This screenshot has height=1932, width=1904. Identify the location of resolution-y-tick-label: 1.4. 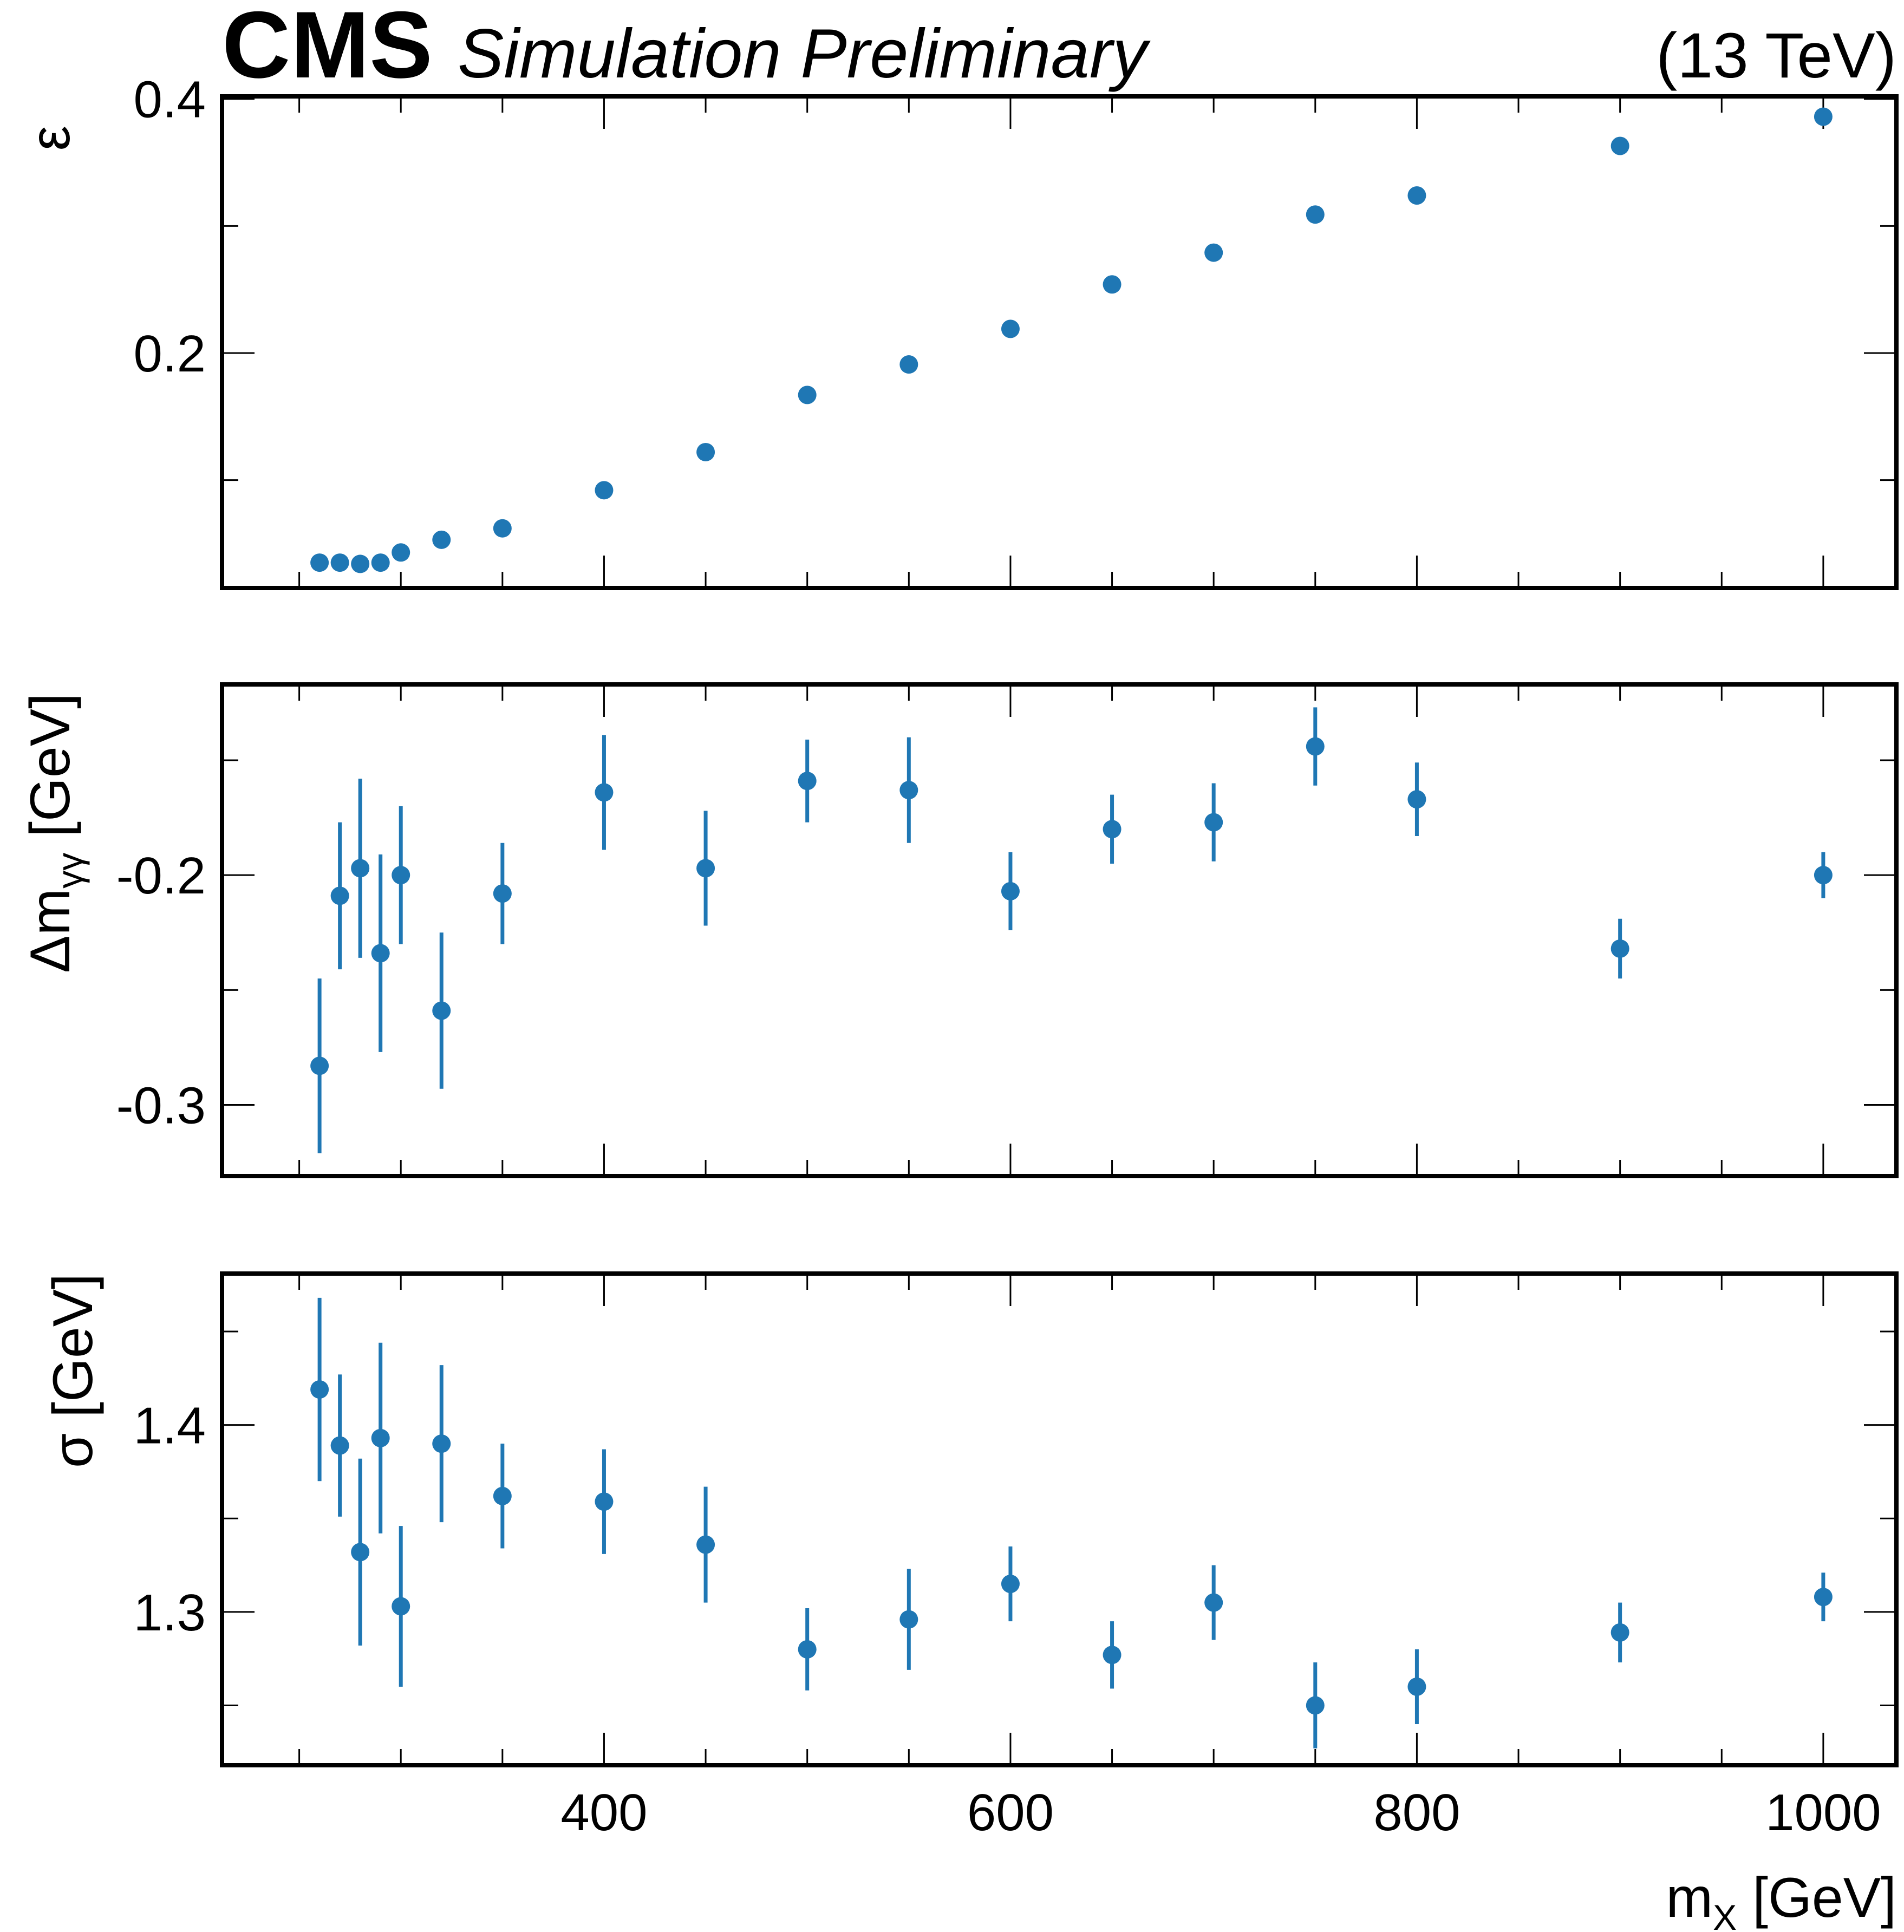
(170, 1426).